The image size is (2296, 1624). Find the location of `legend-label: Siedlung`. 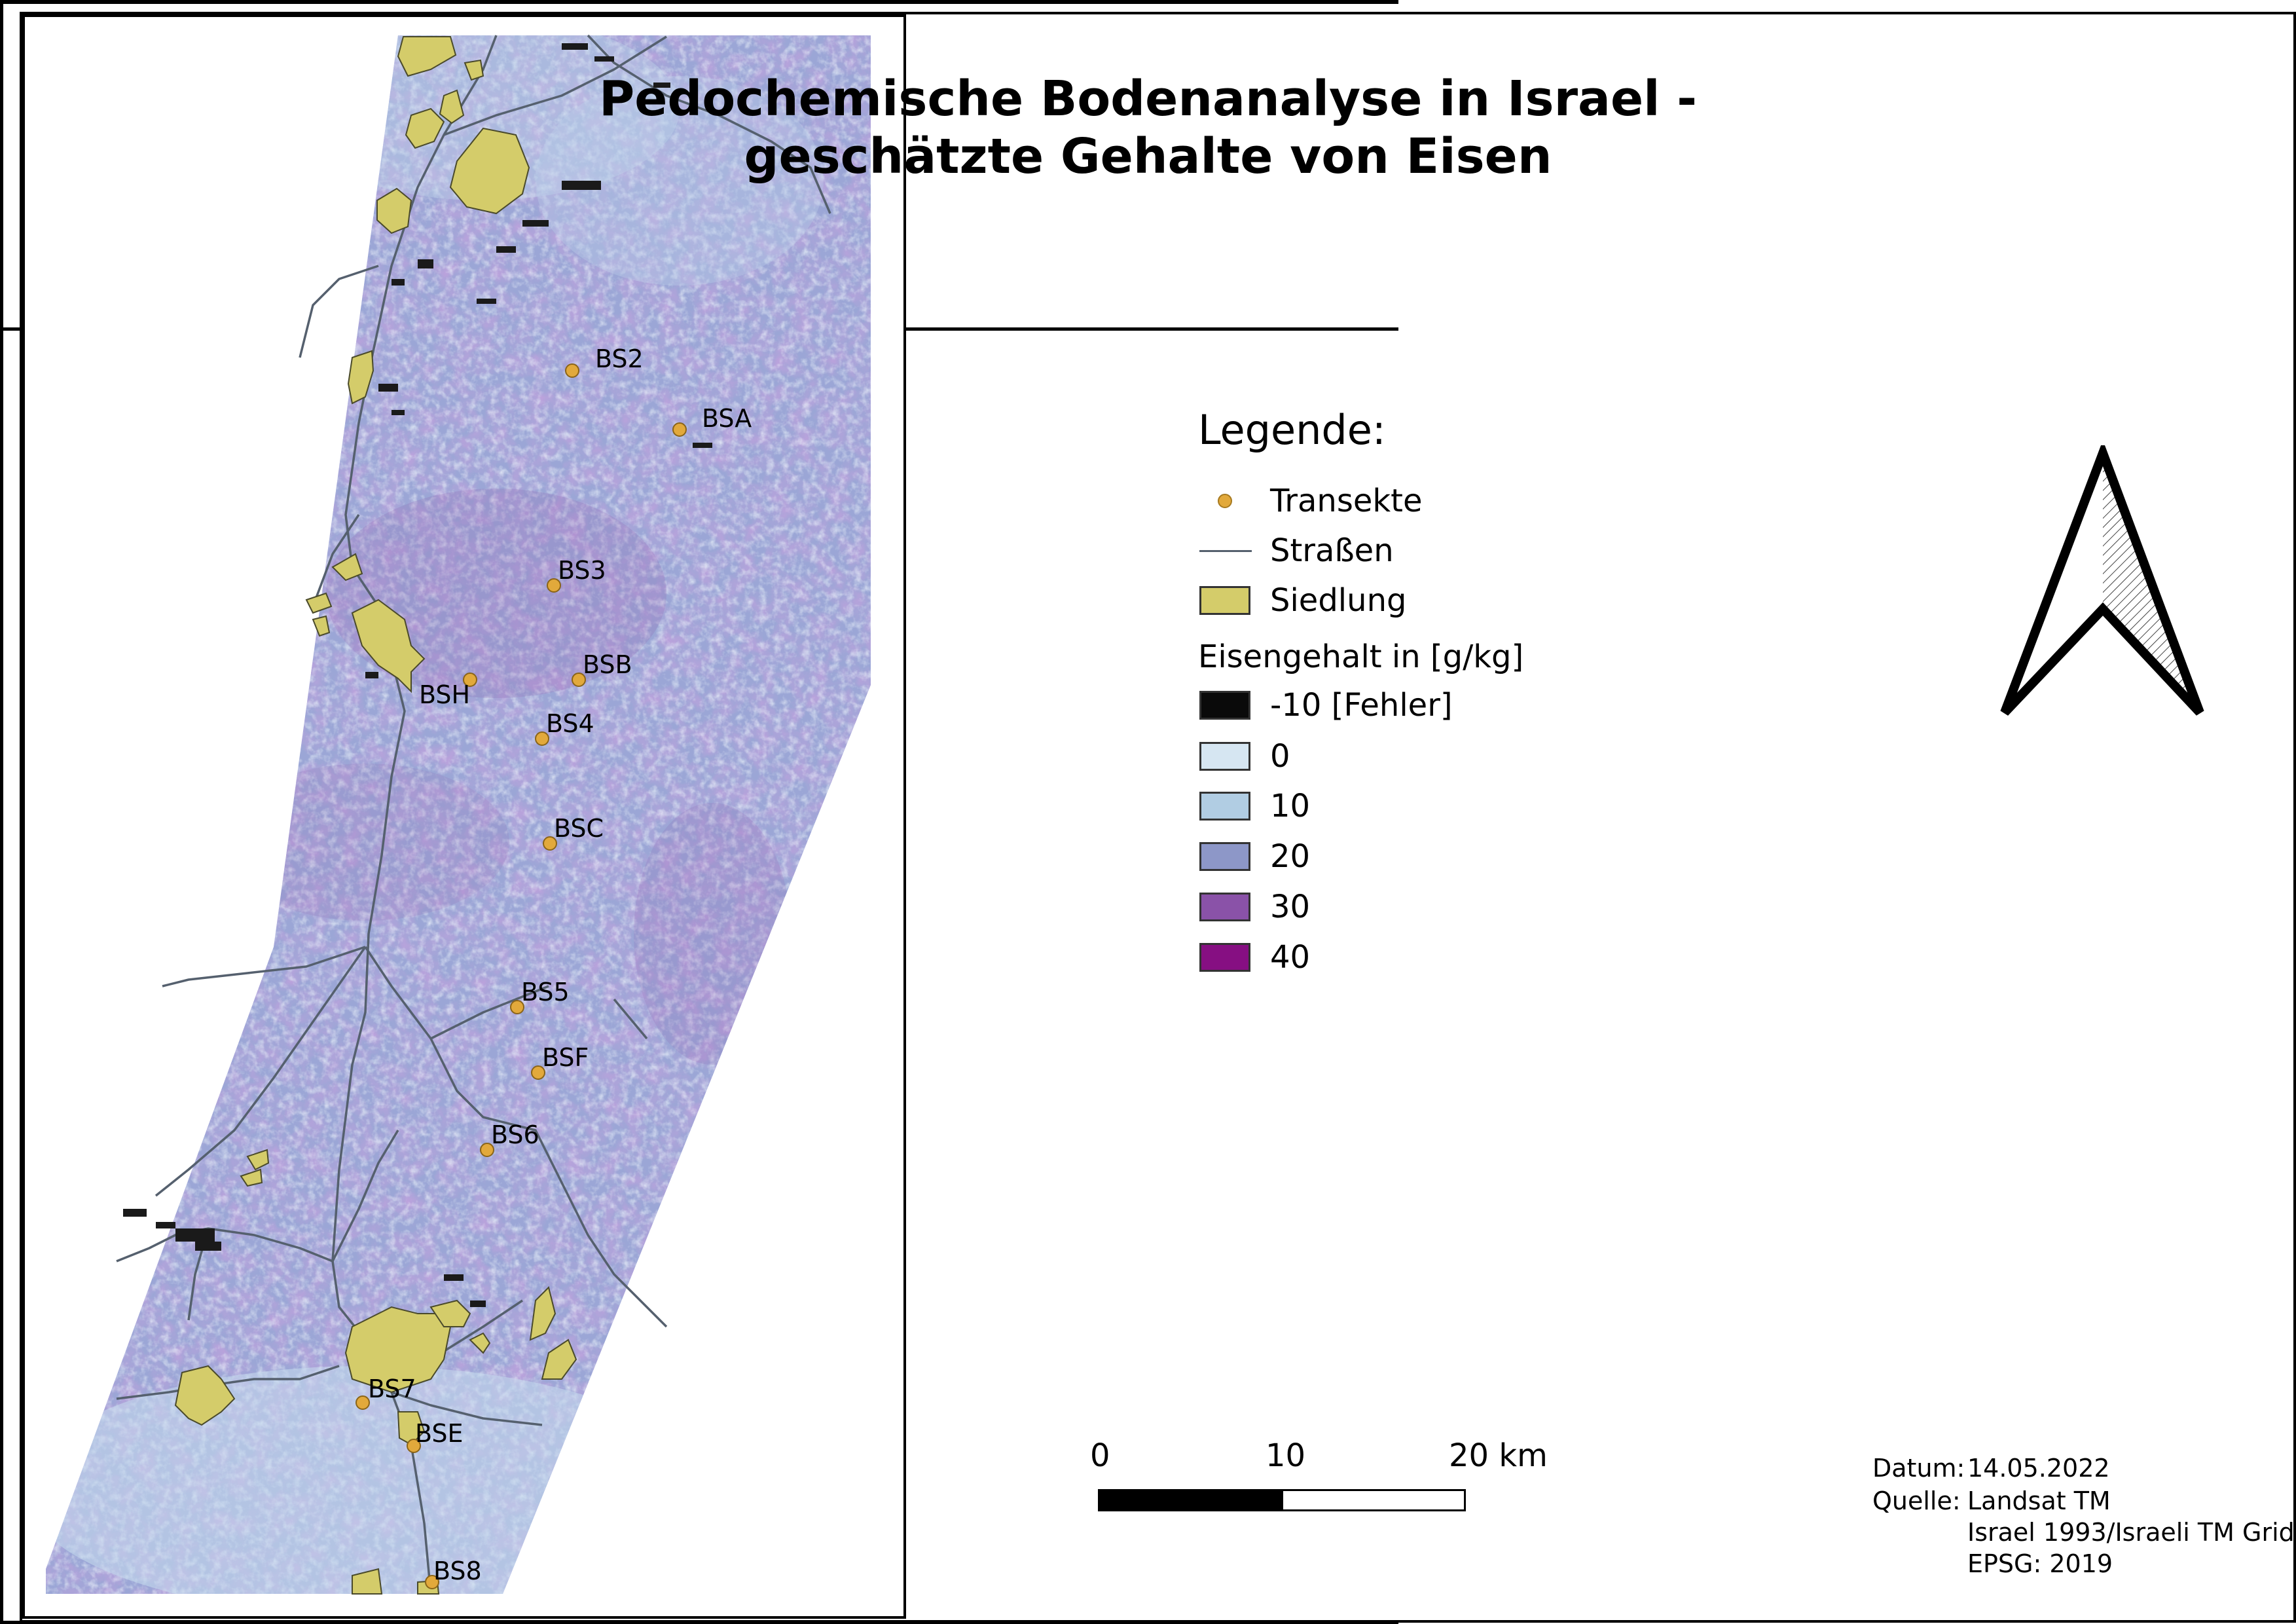

legend-label: Siedlung is located at coordinates (1338, 600).